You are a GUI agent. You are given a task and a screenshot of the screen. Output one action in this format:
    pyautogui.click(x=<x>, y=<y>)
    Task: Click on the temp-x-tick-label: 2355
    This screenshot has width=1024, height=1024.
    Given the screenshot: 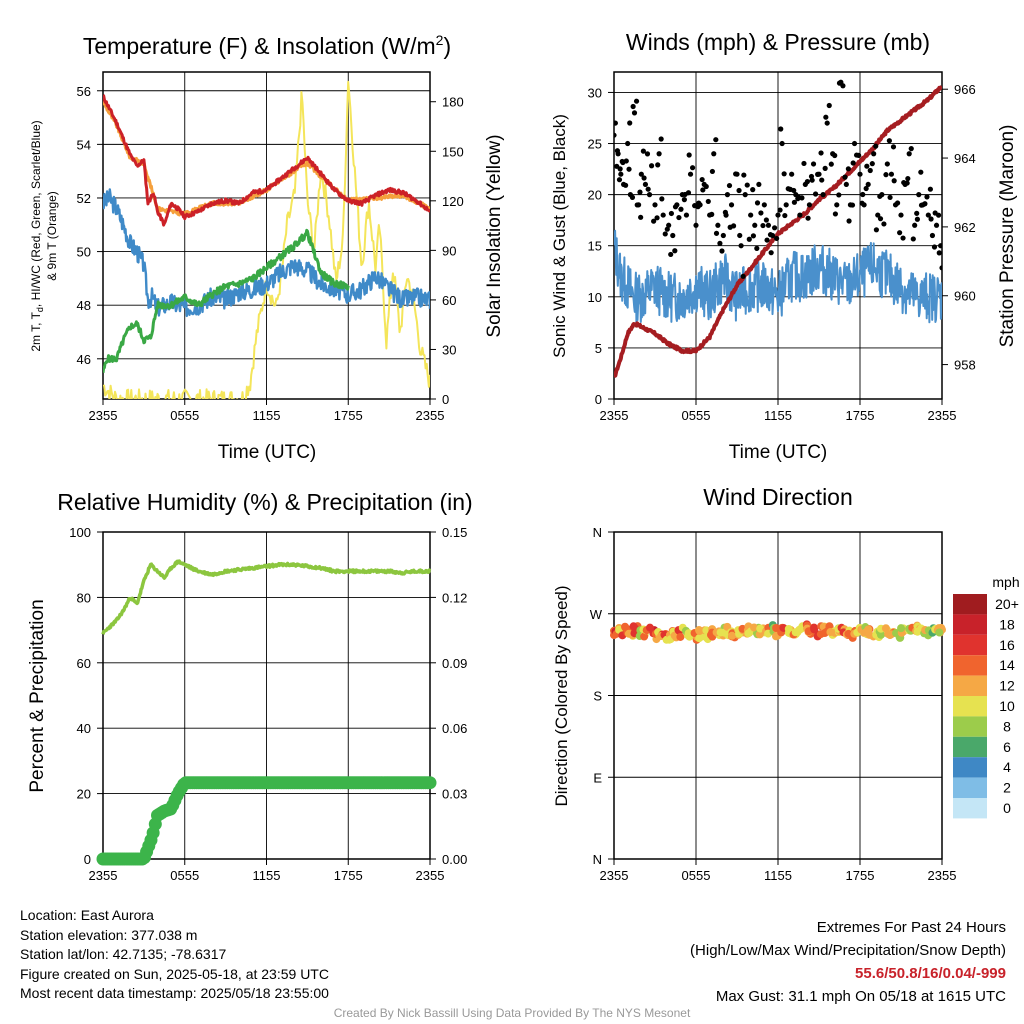 What is the action you would take?
    pyautogui.click(x=430, y=415)
    